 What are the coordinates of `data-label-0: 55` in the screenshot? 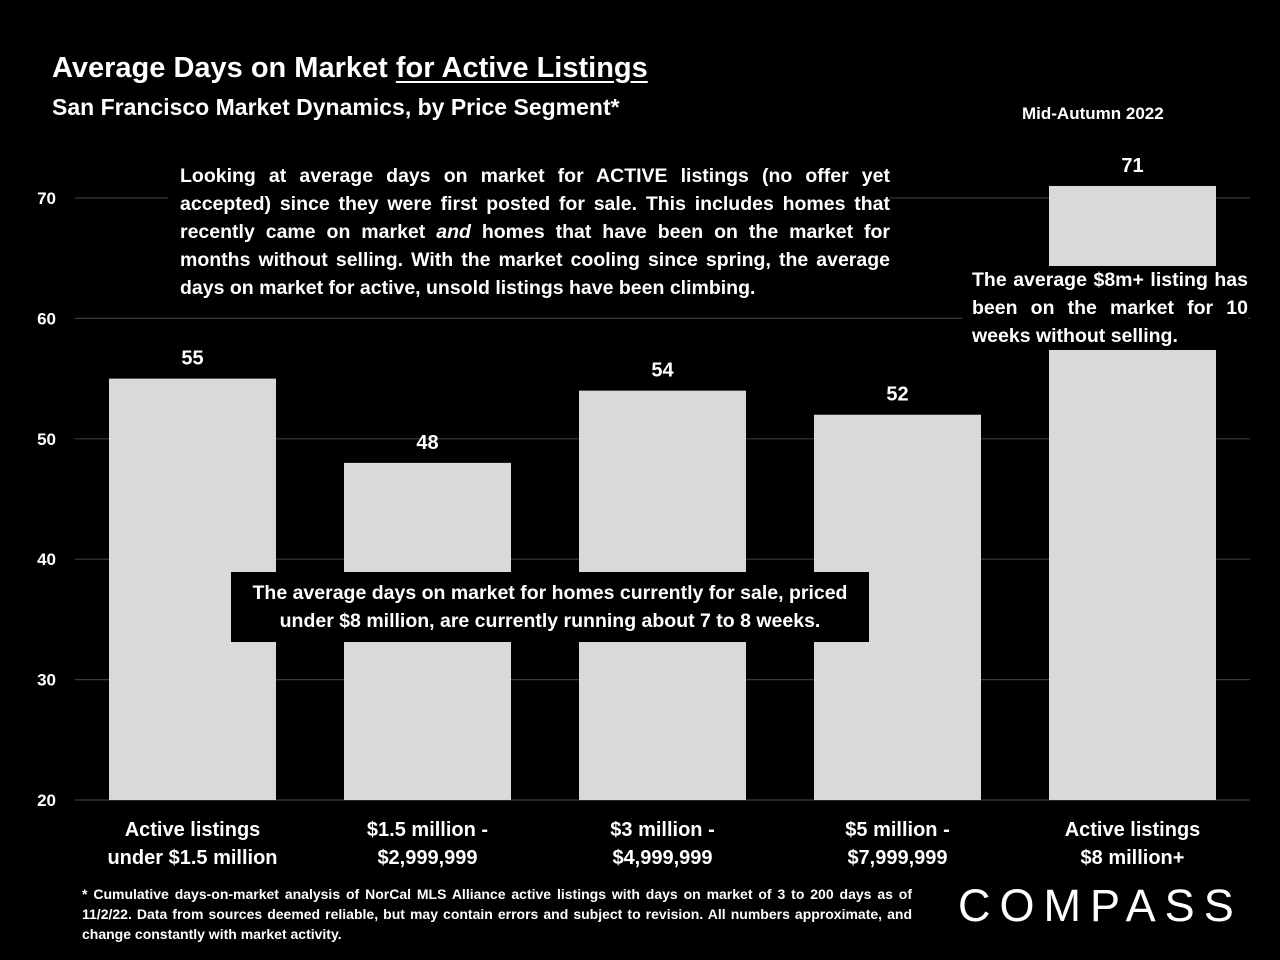 It's located at (192, 359).